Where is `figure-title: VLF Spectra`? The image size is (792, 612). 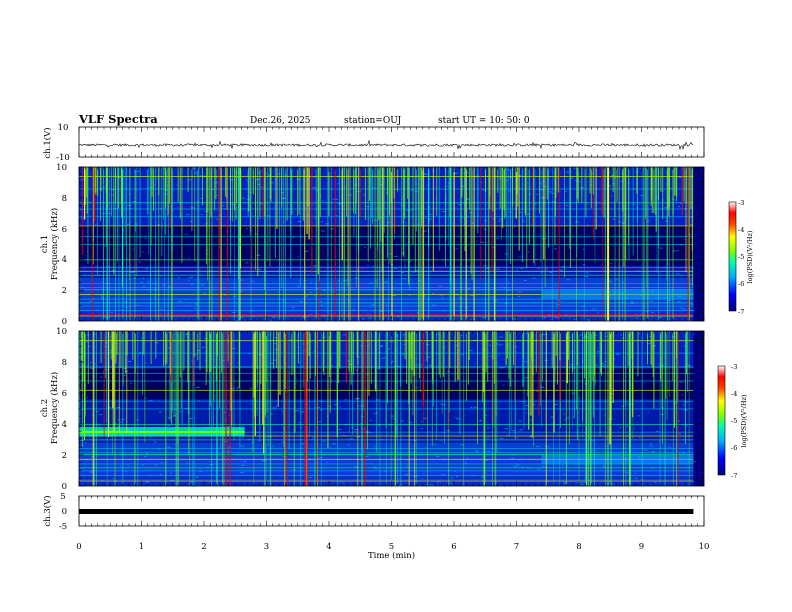 figure-title: VLF Spectra is located at coordinates (118, 119).